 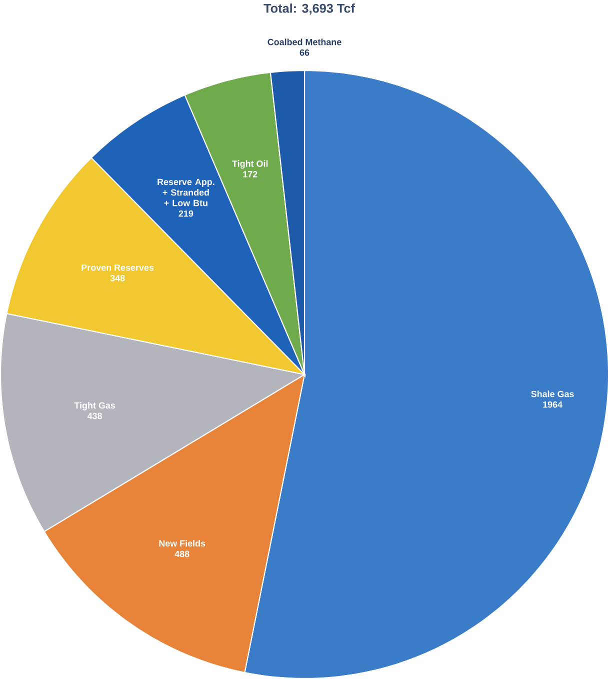 What do you see at coordinates (250, 164) in the screenshot?
I see `slice-label: Tight Oil` at bounding box center [250, 164].